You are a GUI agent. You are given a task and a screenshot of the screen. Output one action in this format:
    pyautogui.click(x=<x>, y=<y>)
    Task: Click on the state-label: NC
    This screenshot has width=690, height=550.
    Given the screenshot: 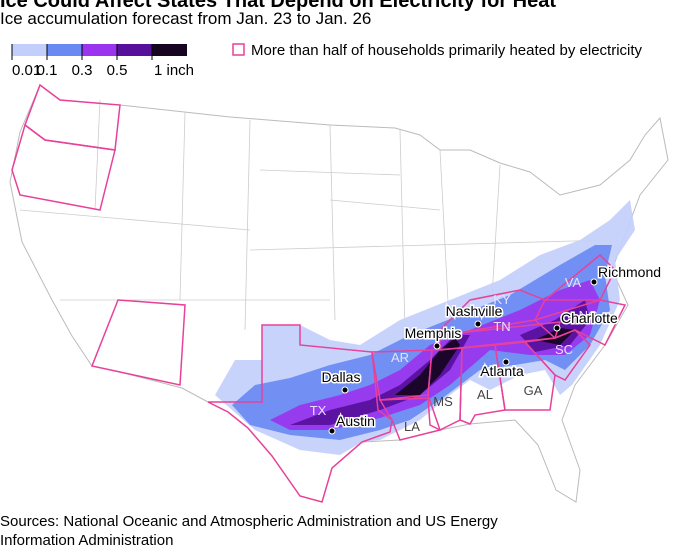 What is the action you would take?
    pyautogui.click(x=588, y=315)
    